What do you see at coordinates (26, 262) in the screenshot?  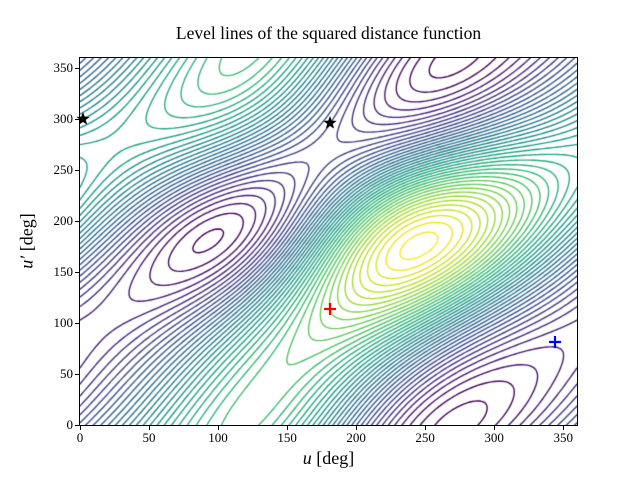 I see `y-axis-variable: u′` at bounding box center [26, 262].